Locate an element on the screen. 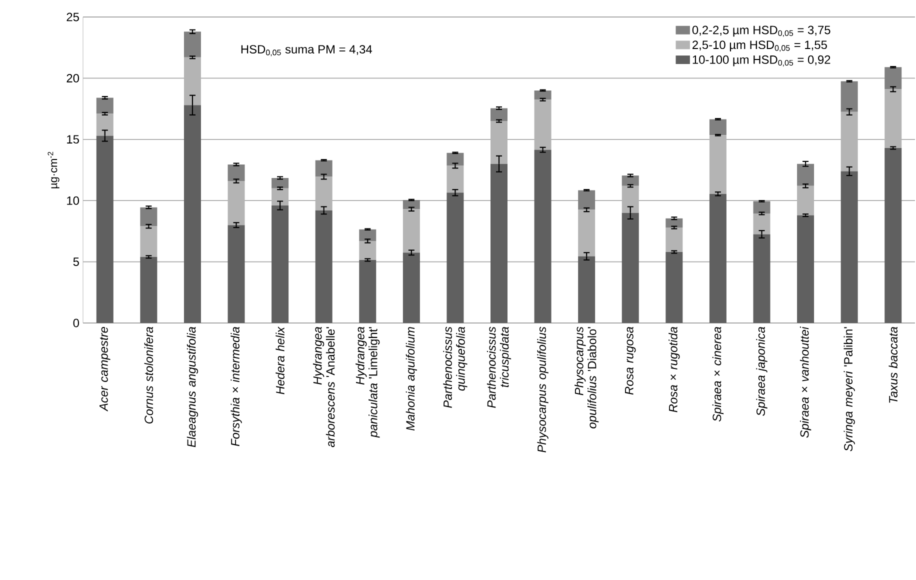 This screenshot has height=580, width=916. y-tick-label: 10 is located at coordinates (73, 200).